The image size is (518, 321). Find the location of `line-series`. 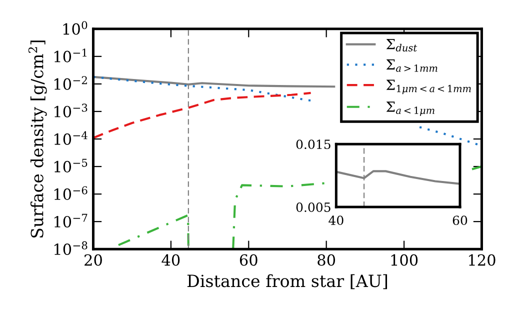

line-series is located at coordinates (202, 115).